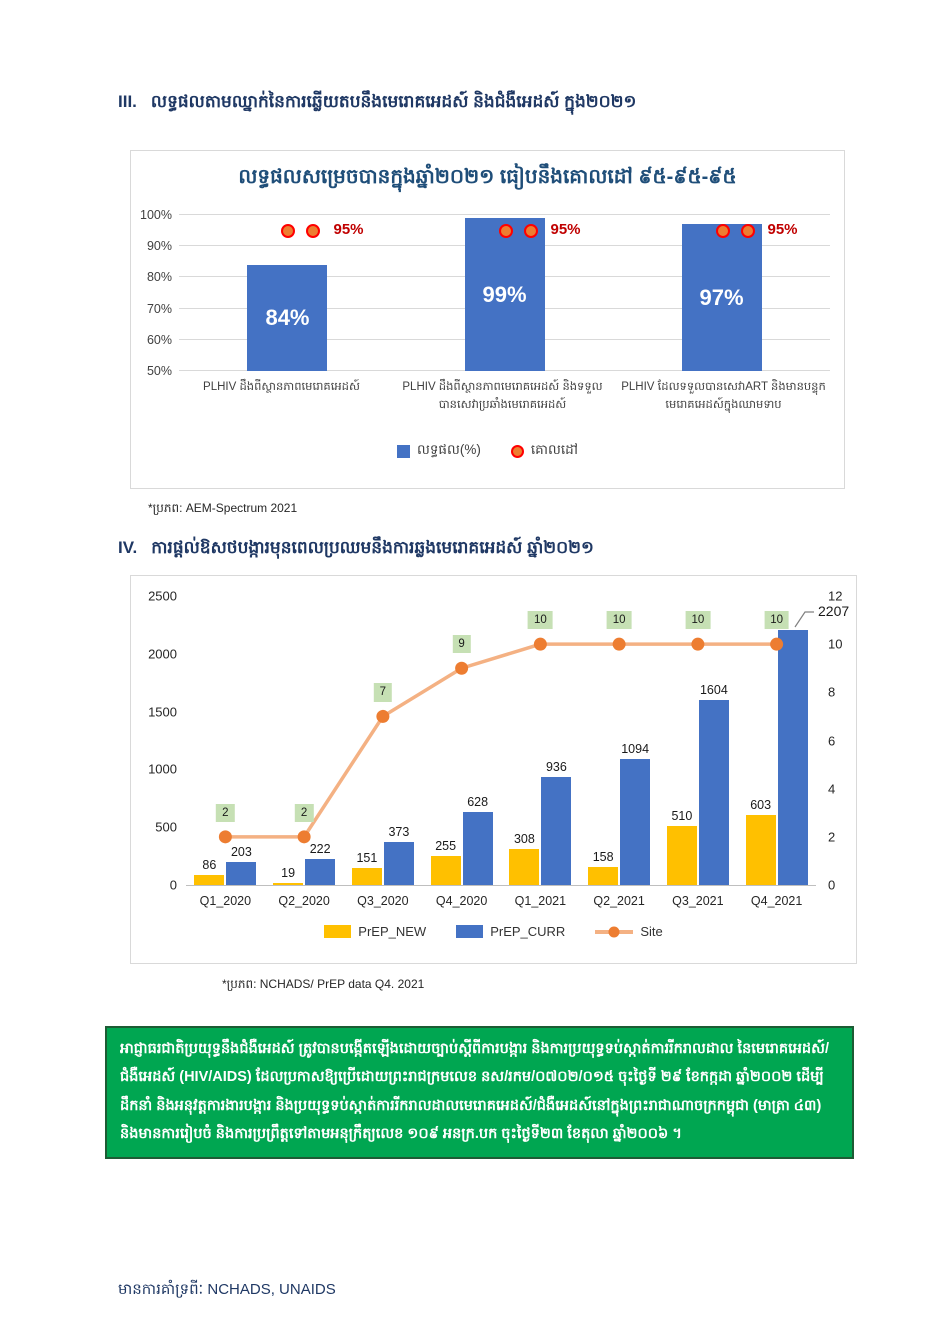 The height and width of the screenshot is (1343, 950). I want to click on result-bar: 97%, so click(721, 297).